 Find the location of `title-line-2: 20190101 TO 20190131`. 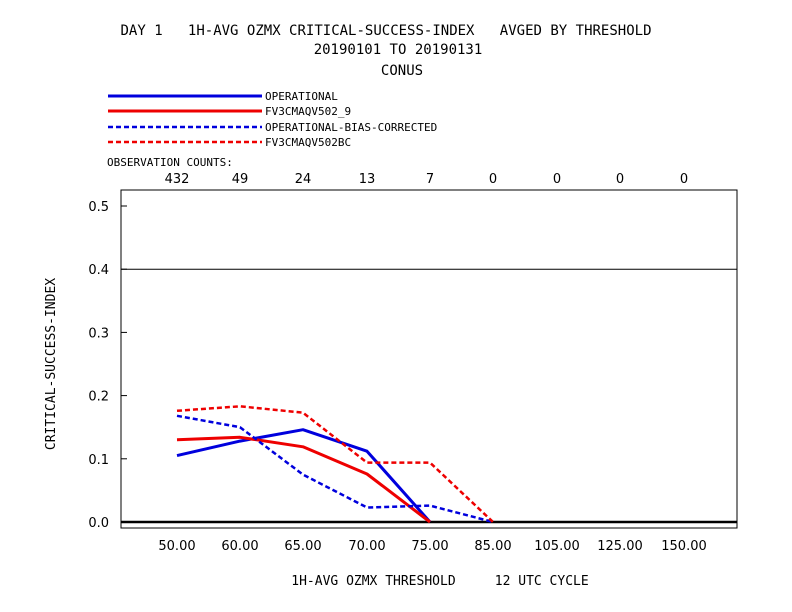

title-line-2: 20190101 TO 20190131 is located at coordinates (398, 50).